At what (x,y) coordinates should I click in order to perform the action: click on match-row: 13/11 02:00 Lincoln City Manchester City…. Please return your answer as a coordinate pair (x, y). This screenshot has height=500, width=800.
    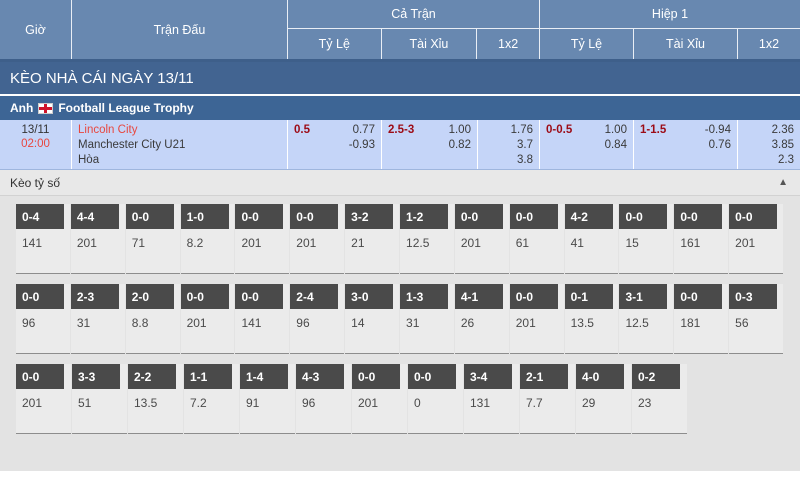
    Looking at the image, I should click on (400, 145).